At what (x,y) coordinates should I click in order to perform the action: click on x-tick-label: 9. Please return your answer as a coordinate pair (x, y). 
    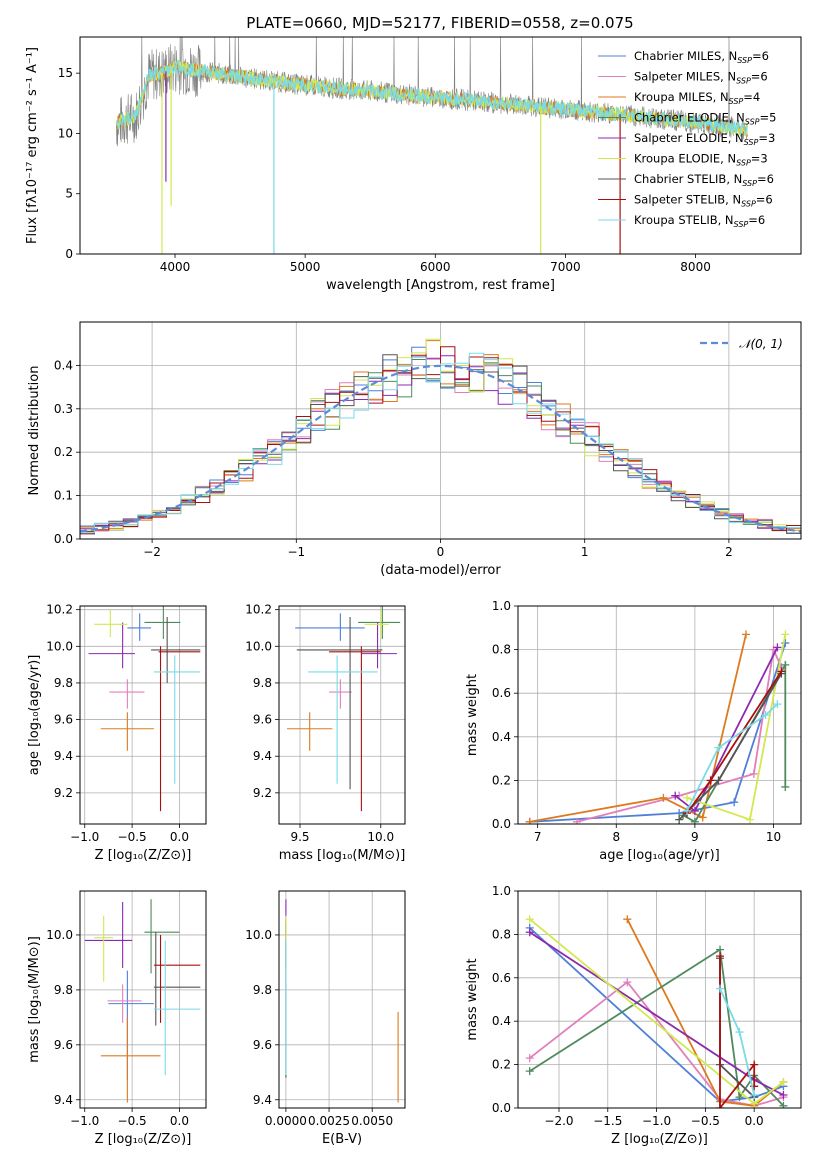
    Looking at the image, I should click on (695, 837).